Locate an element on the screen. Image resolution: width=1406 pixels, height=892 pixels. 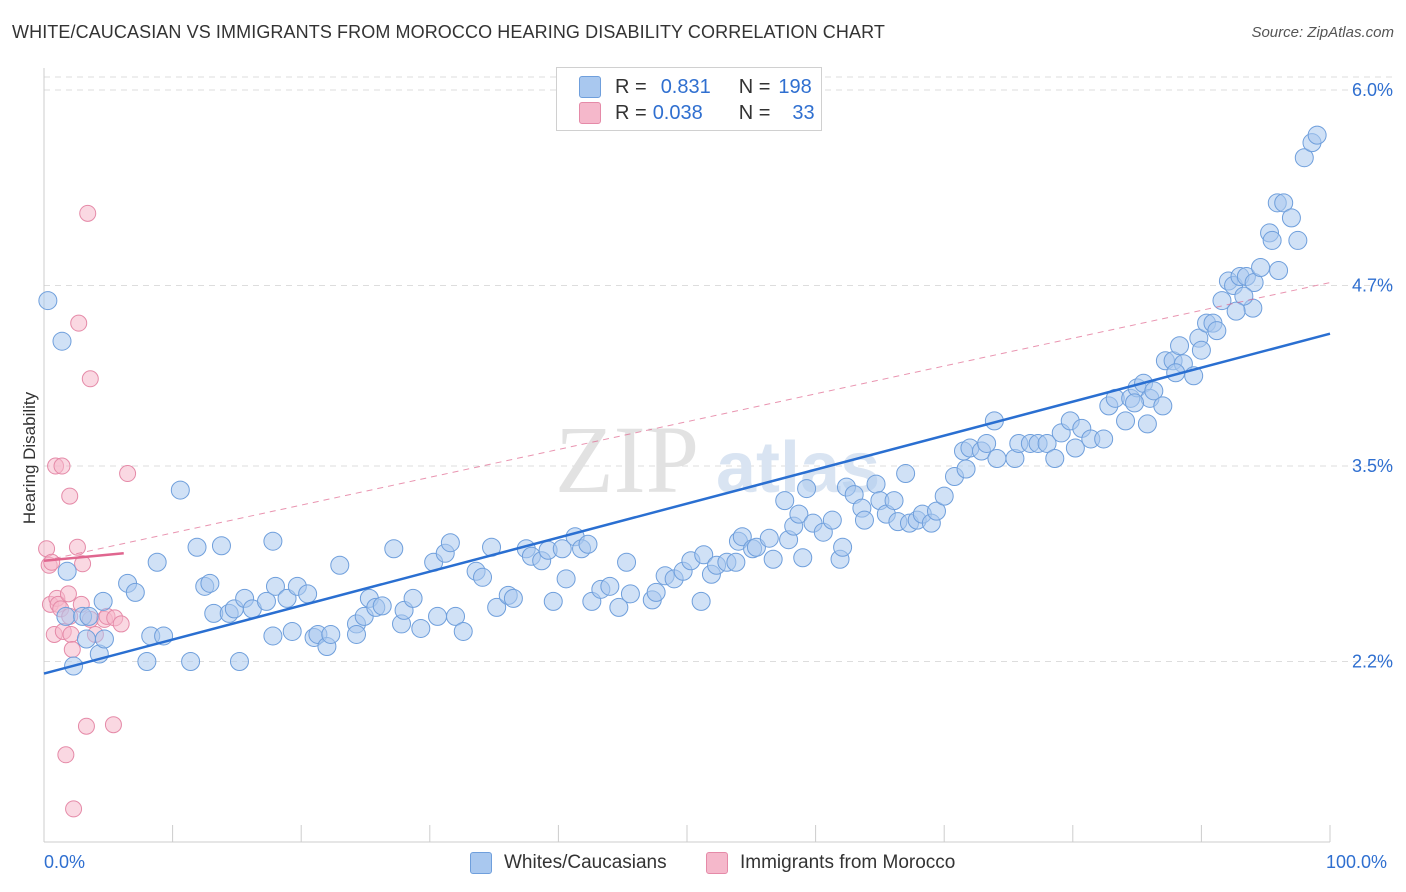
x-tick-max: 100.0% is located at coordinates (1357, 862).